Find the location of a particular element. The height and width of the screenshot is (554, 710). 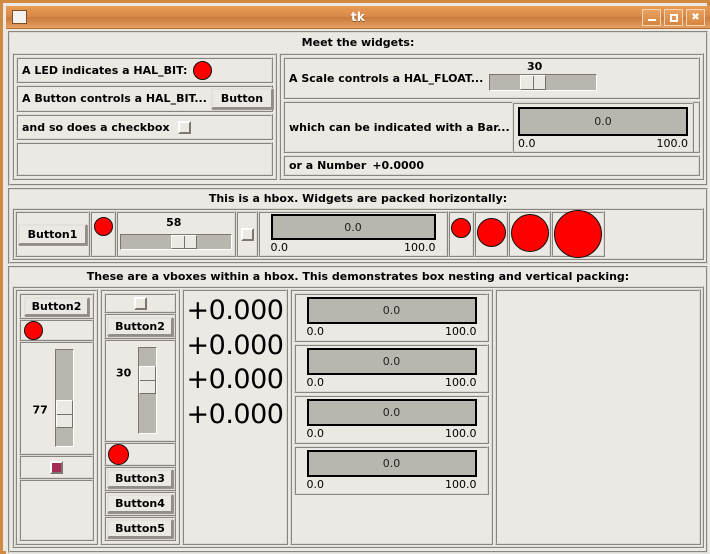

hbox-led-medium is located at coordinates (491, 232).